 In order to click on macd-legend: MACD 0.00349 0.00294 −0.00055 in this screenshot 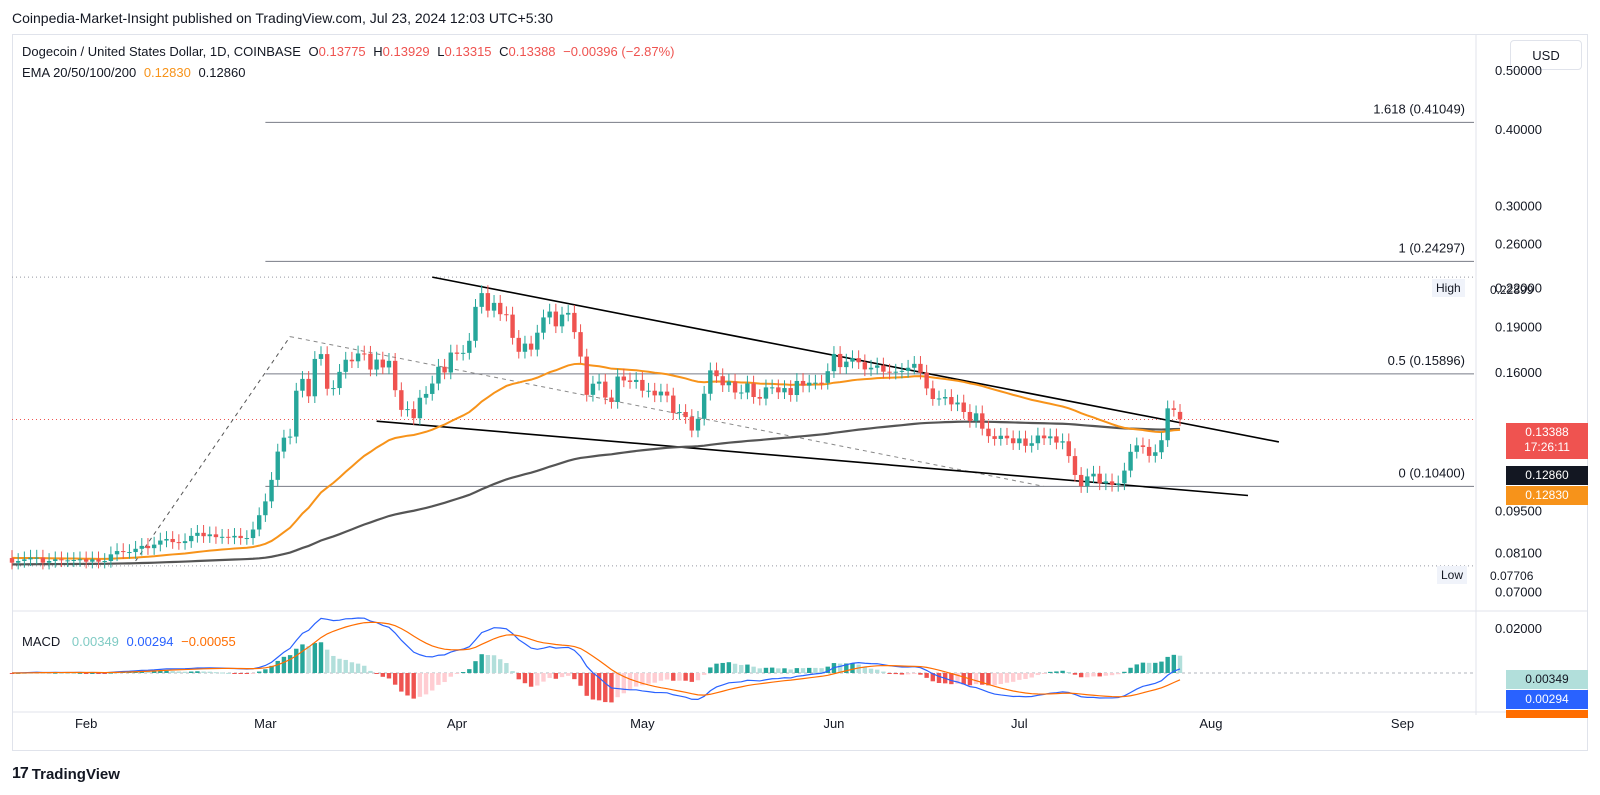, I will do `click(131, 641)`.